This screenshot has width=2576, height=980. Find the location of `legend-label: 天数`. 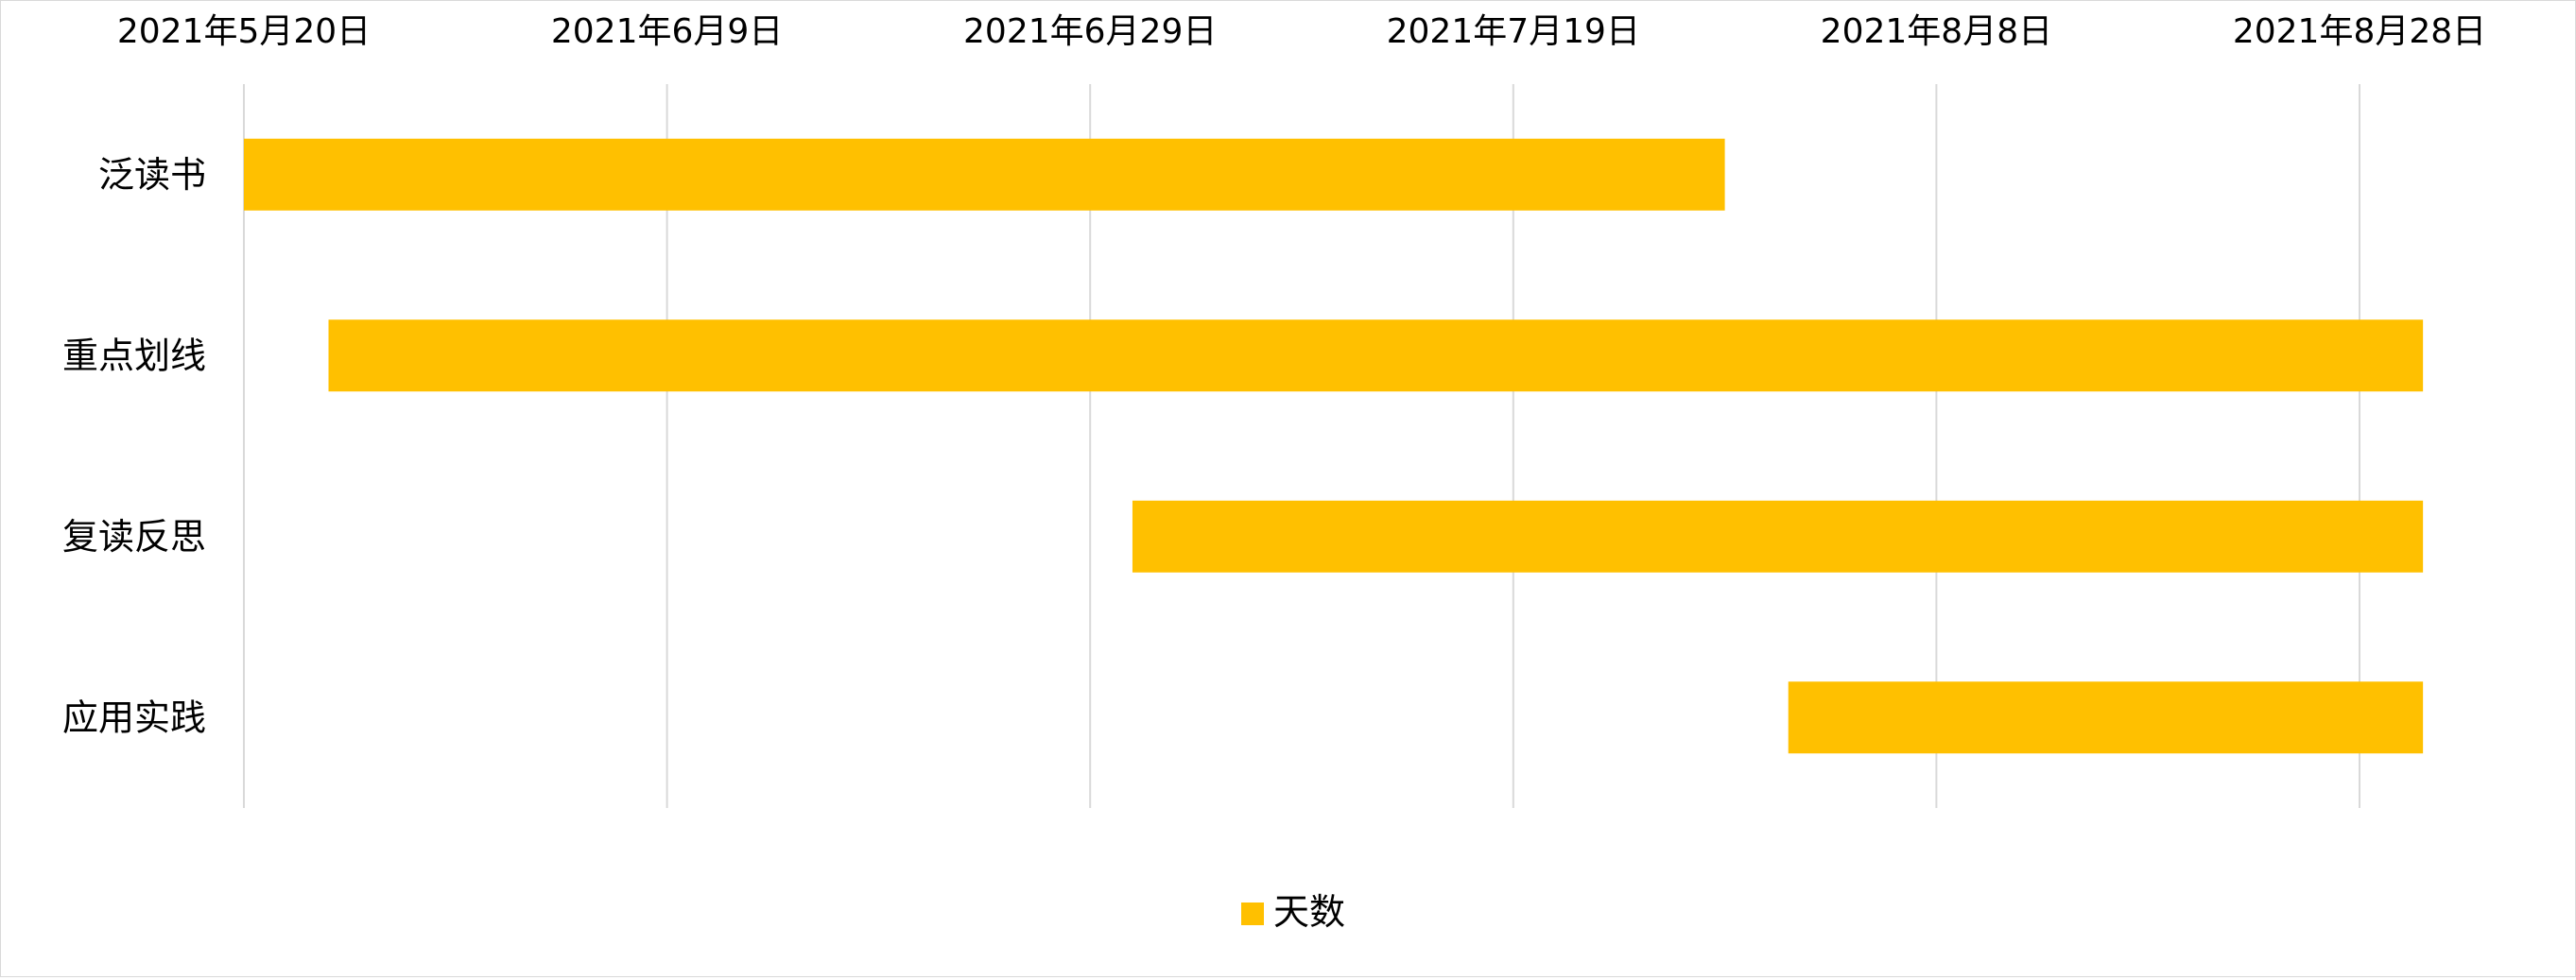

legend-label: 天数 is located at coordinates (1309, 912).